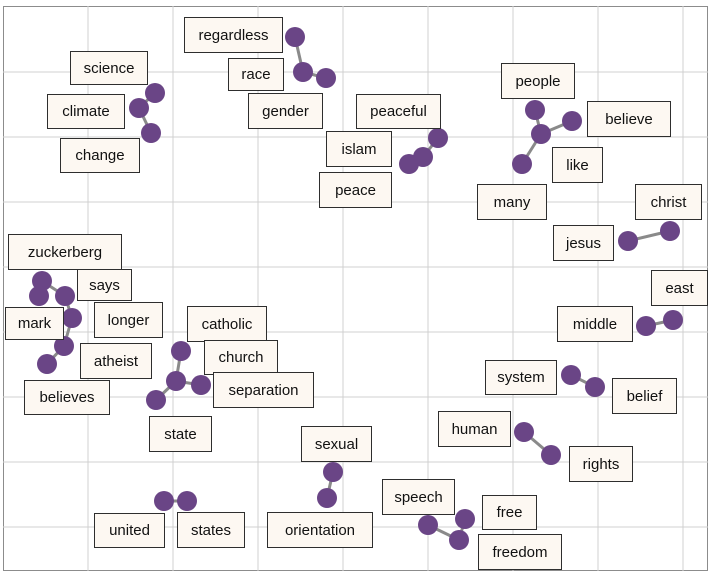 The image size is (714, 577). I want to click on word-label-united: united, so click(129, 530).